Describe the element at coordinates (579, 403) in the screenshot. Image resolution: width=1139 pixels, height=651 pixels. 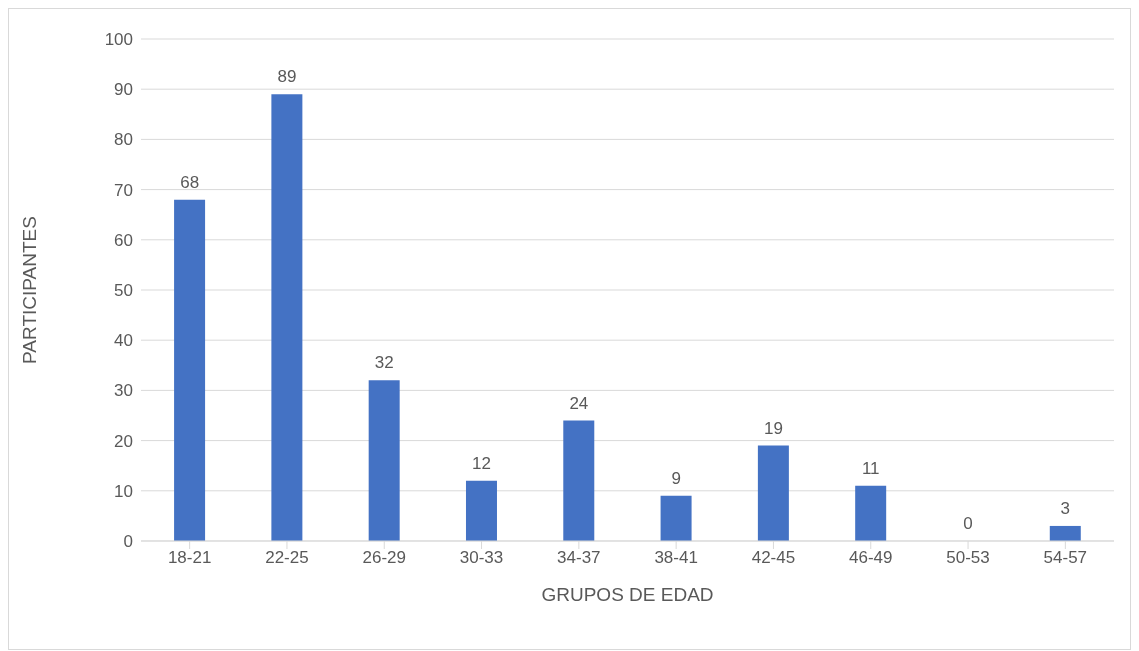
I see `data-label: 24` at that location.